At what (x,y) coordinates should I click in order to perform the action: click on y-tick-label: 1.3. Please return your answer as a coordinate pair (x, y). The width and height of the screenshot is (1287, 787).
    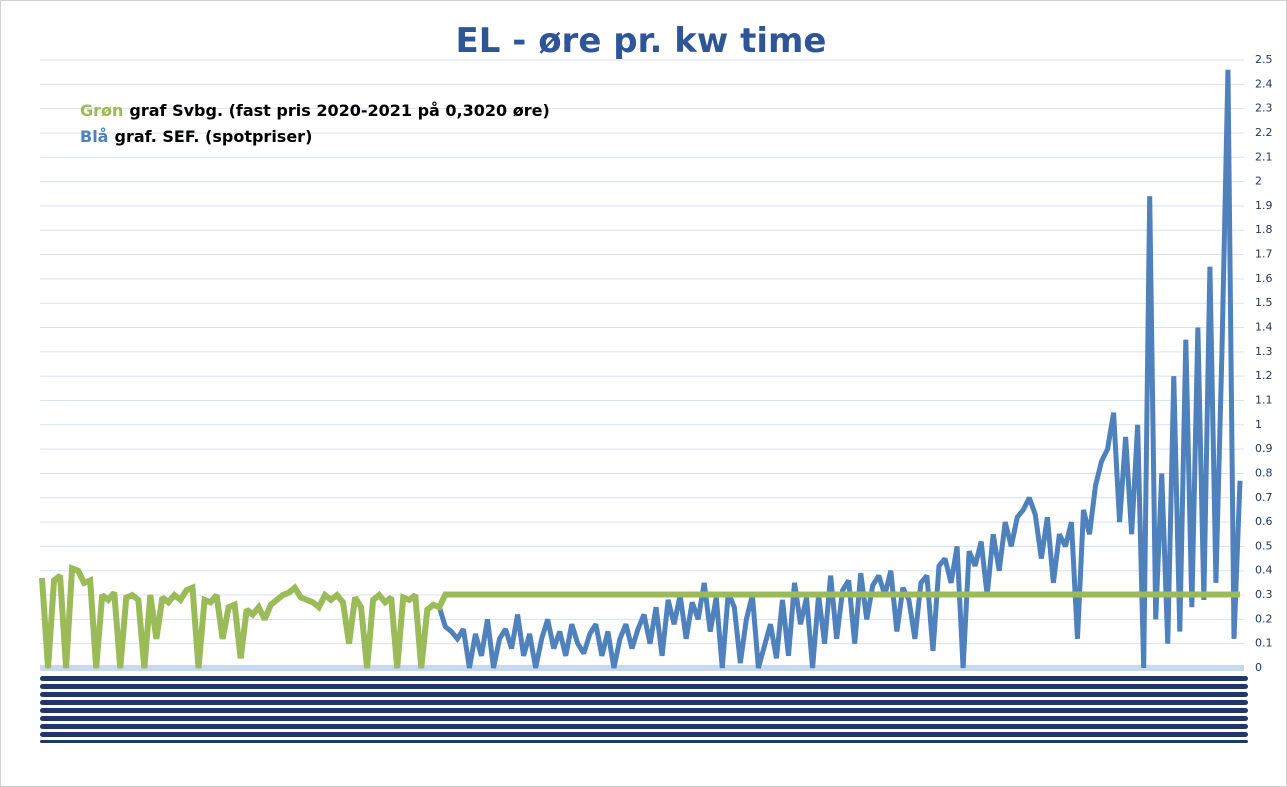
    Looking at the image, I should click on (1264, 351).